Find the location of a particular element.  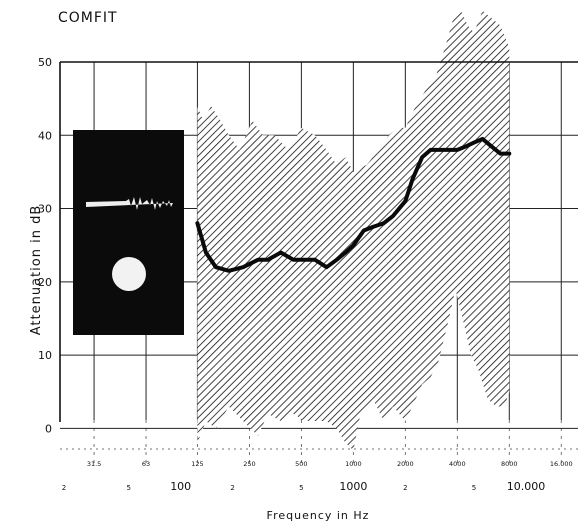

log-axis-label: 1000 is located at coordinates (353, 486).